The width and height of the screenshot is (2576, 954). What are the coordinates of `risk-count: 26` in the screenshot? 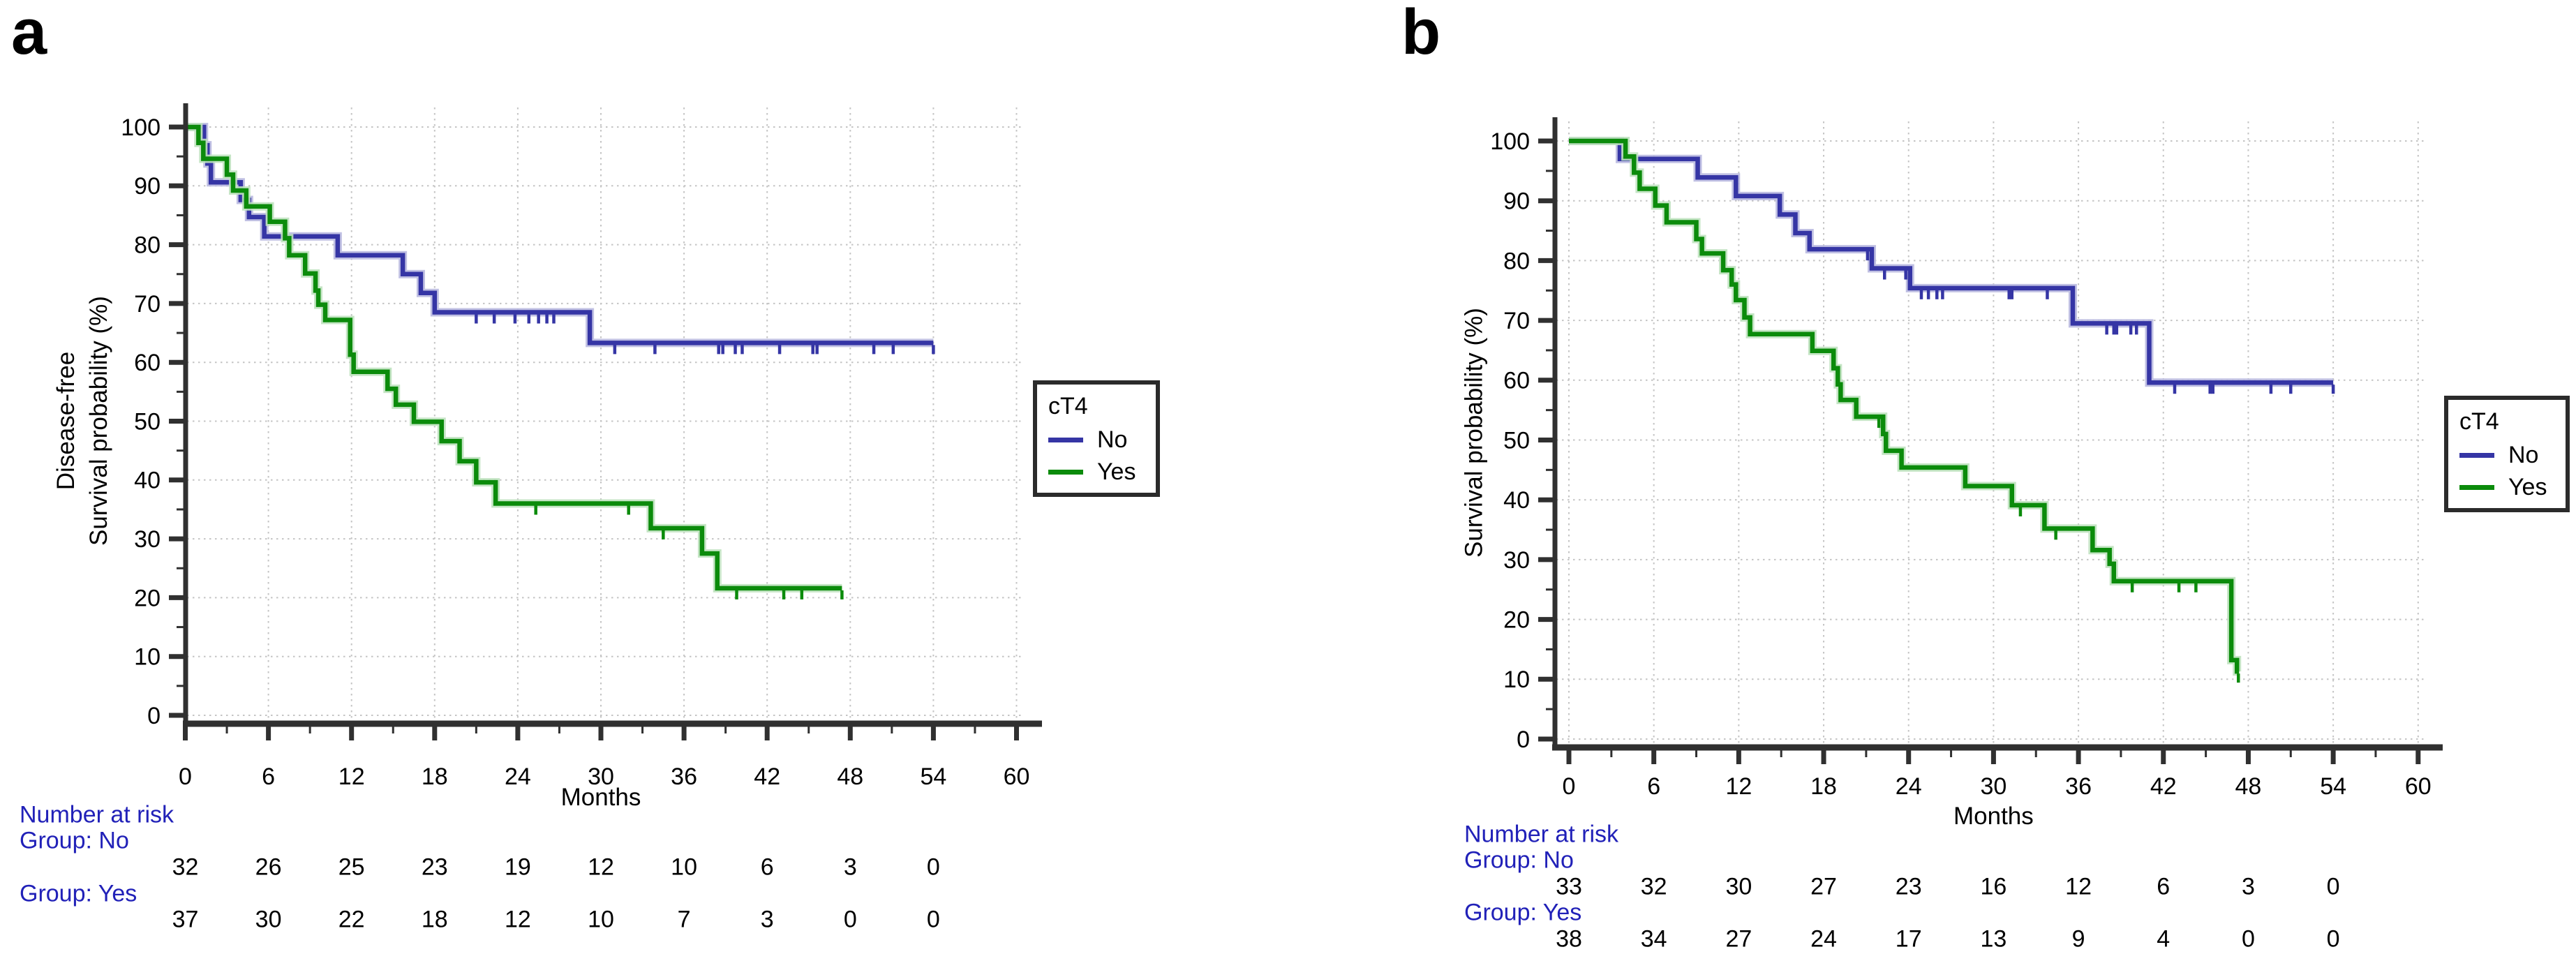 It's located at (268, 867).